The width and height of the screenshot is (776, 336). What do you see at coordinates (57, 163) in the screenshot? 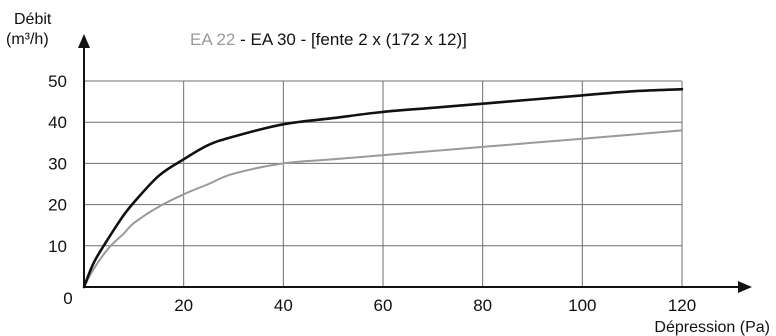
I see `y-tick-label-30: 30` at bounding box center [57, 163].